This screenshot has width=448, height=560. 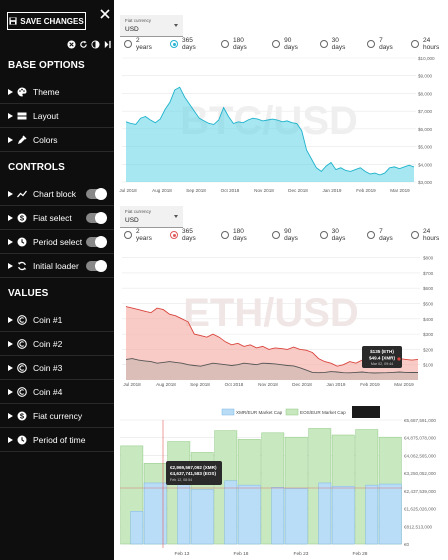 I want to click on sidebar-item-chart-block: Chart block, so click(x=57, y=194).